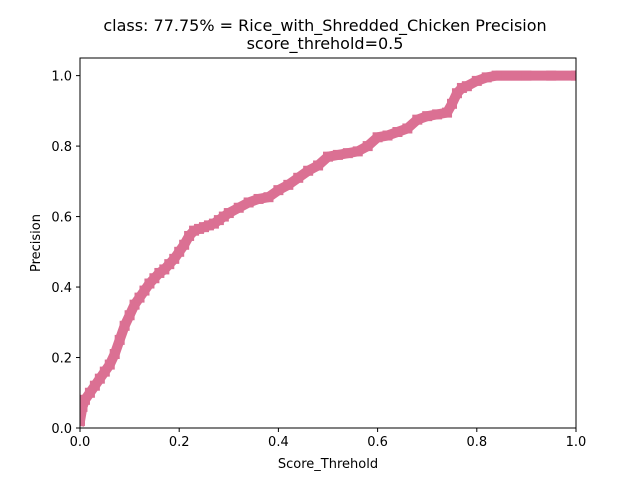 This screenshot has width=640, height=480. What do you see at coordinates (328, 464) in the screenshot?
I see `x-axis-label: Score_Threhold` at bounding box center [328, 464].